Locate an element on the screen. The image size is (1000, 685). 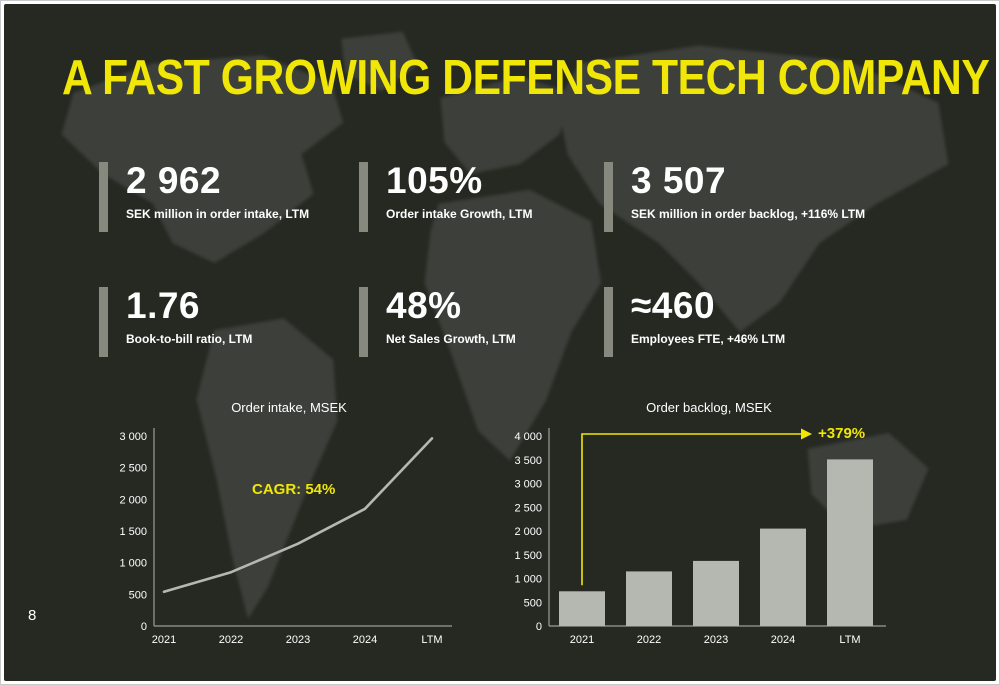
kpi-text: ≈460 Employees FTE, +46% LTM is located at coordinates (708, 321).